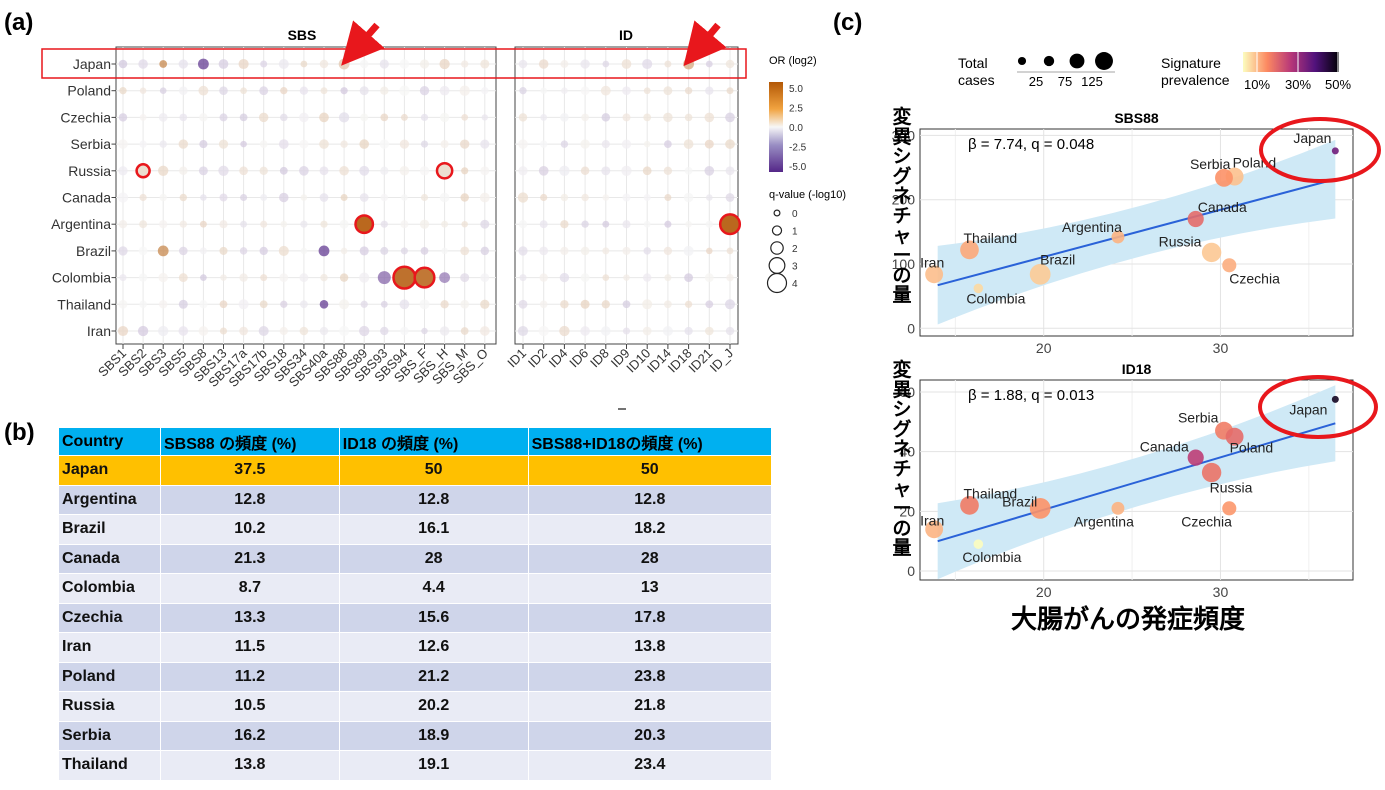 Image resolution: width=1385 pixels, height=790 pixels. What do you see at coordinates (523, 331) in the screenshot?
I see `cell-iran-id1` at bounding box center [523, 331].